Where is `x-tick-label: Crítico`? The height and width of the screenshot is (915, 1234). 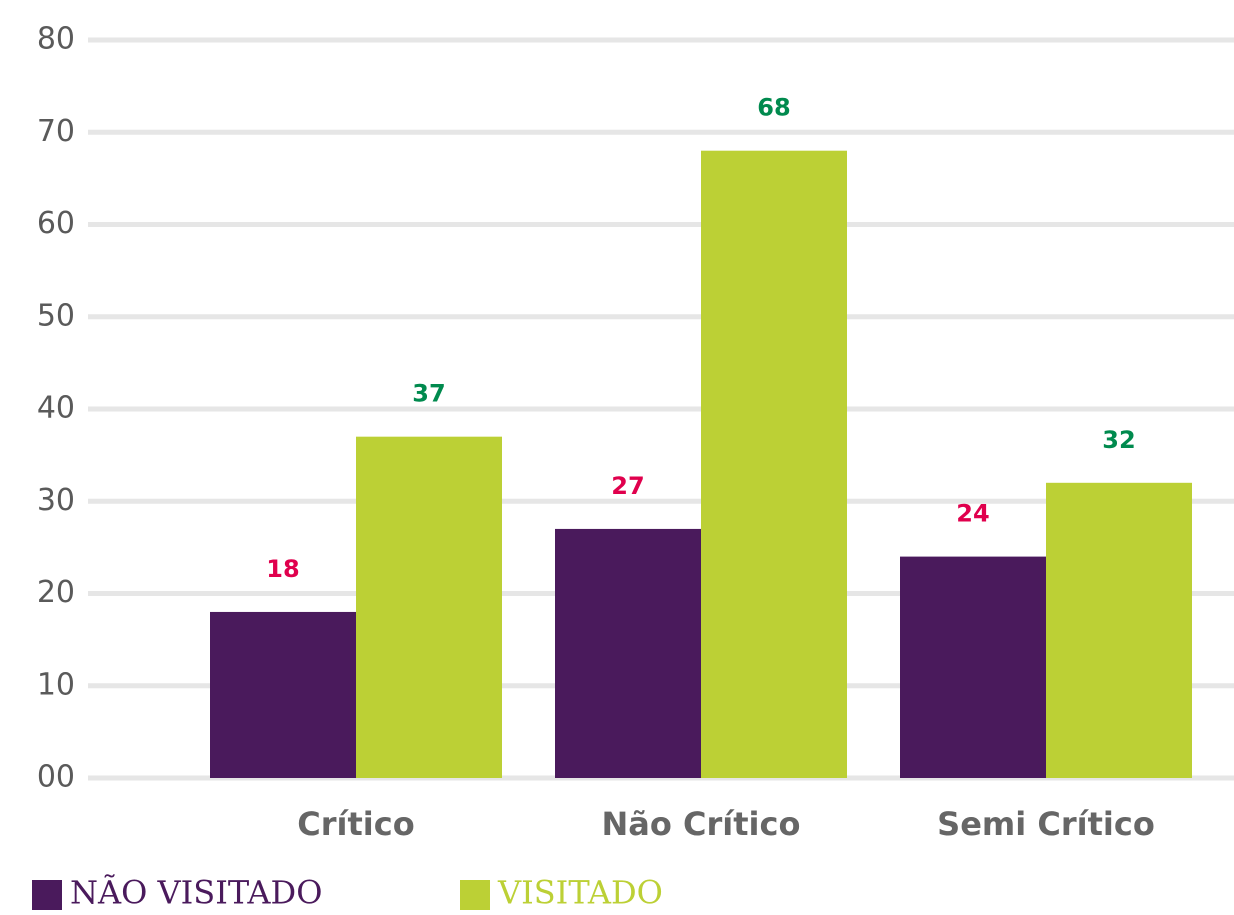 x-tick-label: Crítico is located at coordinates (355, 824).